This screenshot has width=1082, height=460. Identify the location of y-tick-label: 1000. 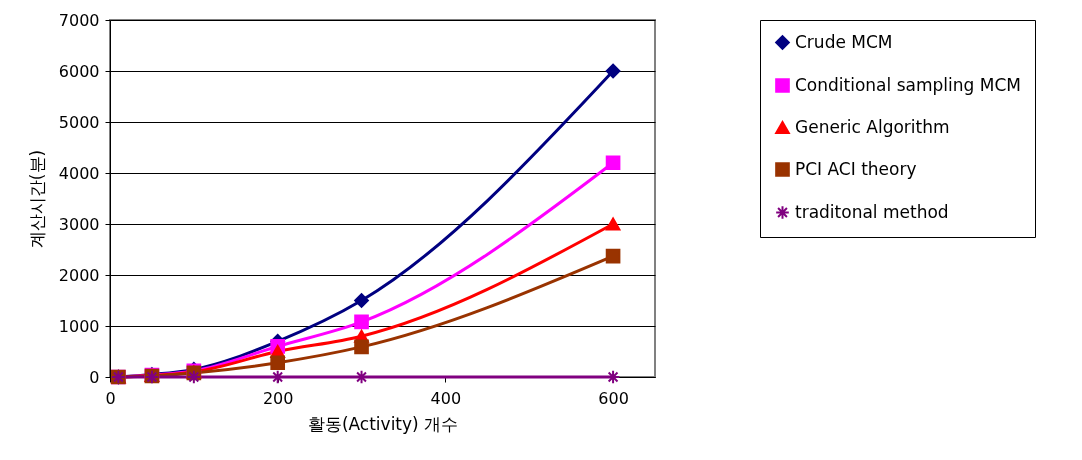
(79, 326).